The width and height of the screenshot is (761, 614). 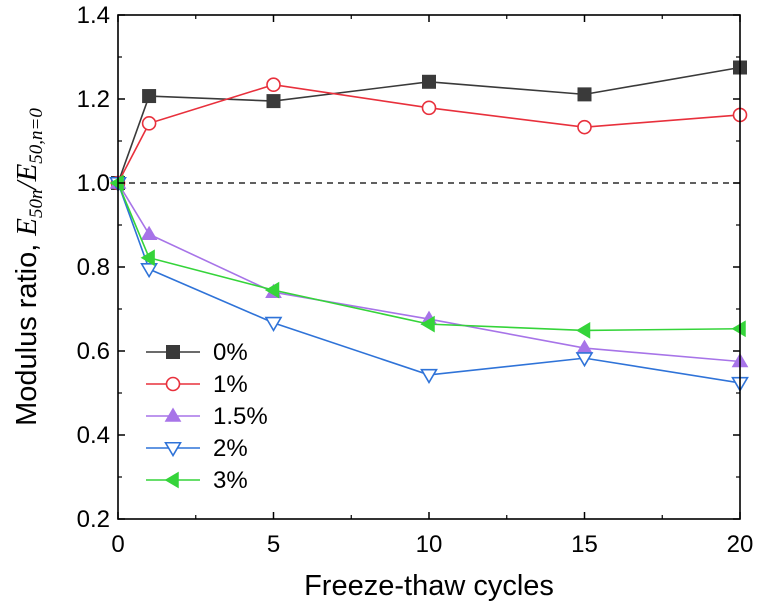 What do you see at coordinates (197, 352) in the screenshot?
I see `legend-entry: 0%` at bounding box center [197, 352].